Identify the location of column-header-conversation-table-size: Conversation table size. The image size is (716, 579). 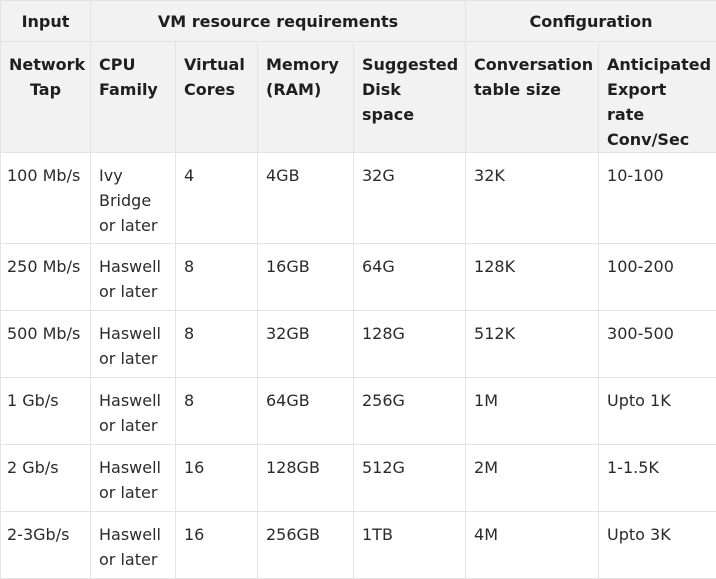
(532, 97).